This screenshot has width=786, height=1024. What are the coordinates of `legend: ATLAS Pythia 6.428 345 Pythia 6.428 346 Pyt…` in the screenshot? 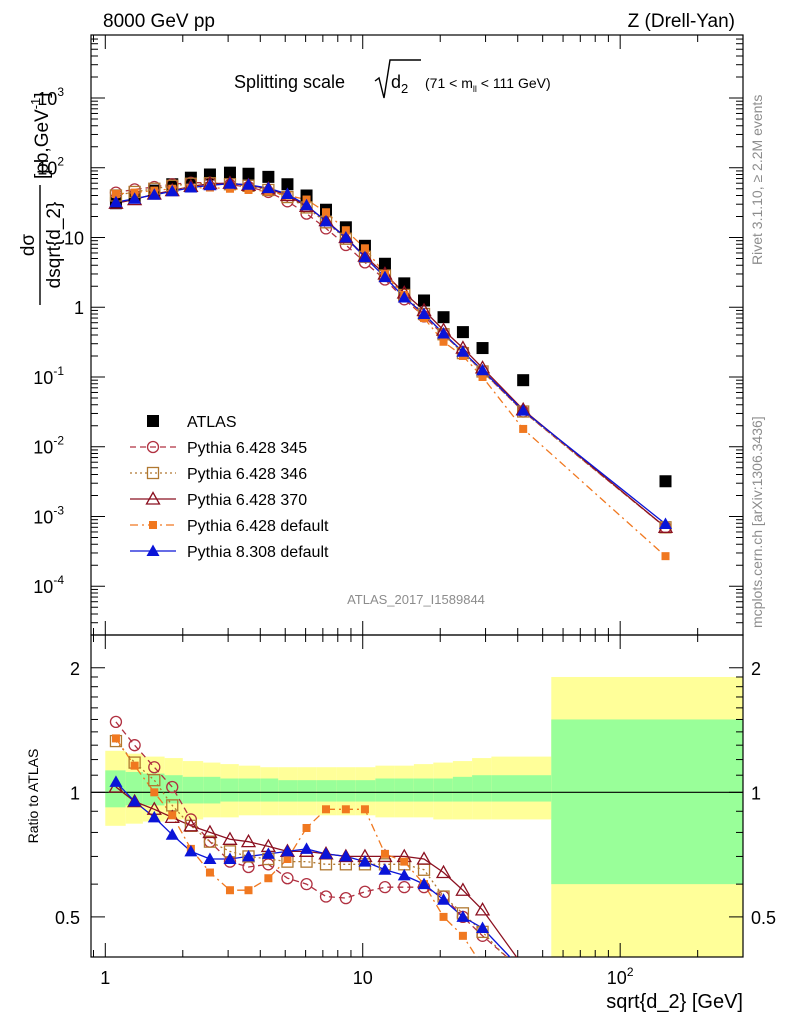 It's located at (229, 487).